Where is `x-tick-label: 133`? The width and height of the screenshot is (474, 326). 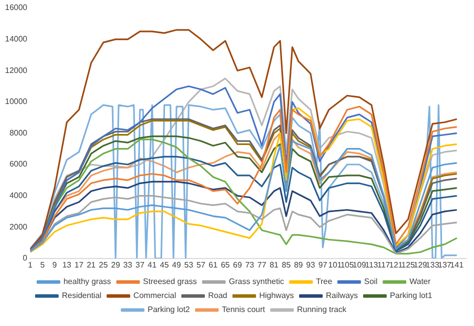
x-tick-label: 133 is located at coordinates (433, 265).